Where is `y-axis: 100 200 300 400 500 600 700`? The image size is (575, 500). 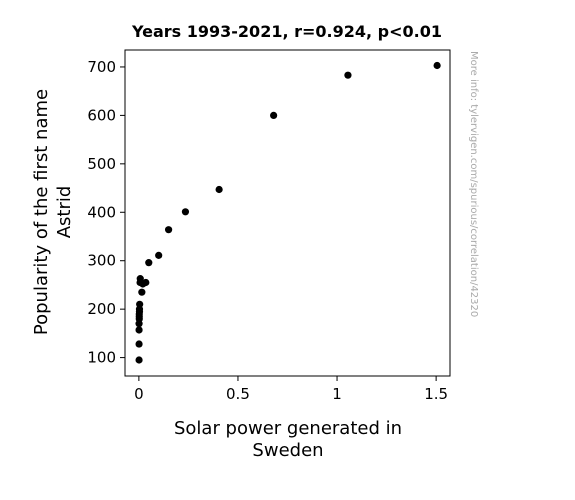 y-axis: 100 200 300 400 500 600 700 is located at coordinates (106, 212).